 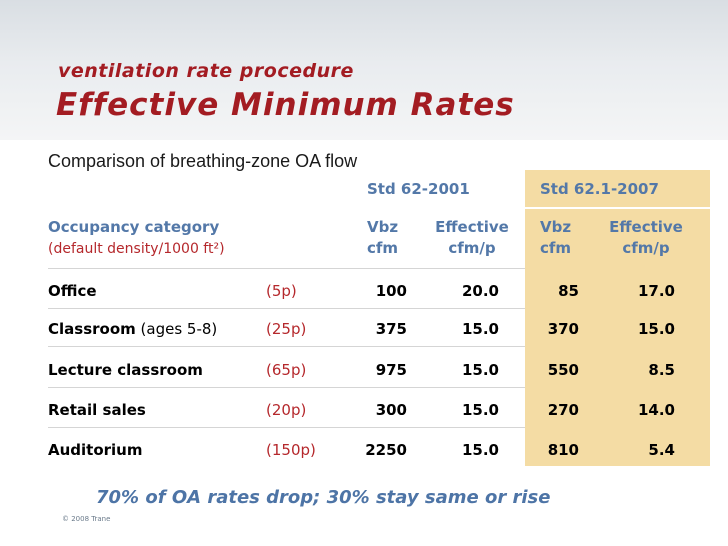 What do you see at coordinates (656, 291) in the screenshot?
I see `new-effective-value: 17.0` at bounding box center [656, 291].